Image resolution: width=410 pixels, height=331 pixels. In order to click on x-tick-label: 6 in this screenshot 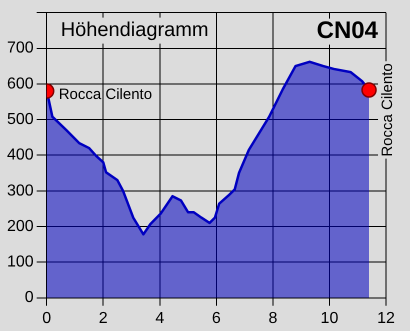, I will do `click(216, 318)`.